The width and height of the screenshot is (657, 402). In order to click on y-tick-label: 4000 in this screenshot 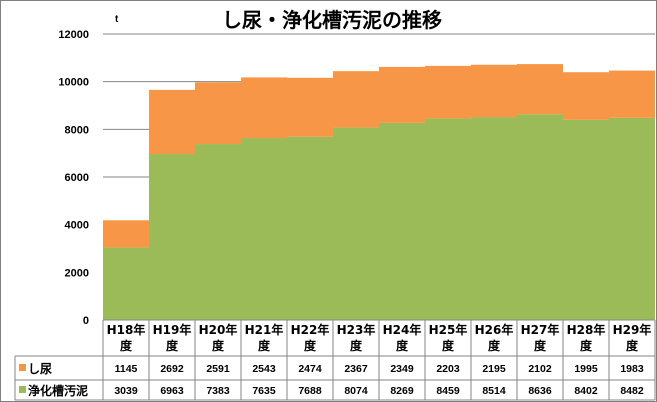, I will do `click(77, 226)`.